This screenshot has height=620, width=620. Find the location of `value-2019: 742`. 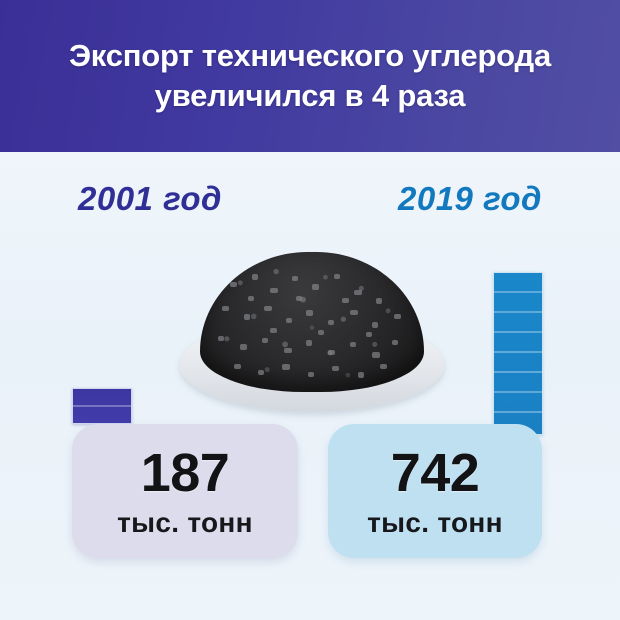

value-2019: 742 is located at coordinates (435, 472).